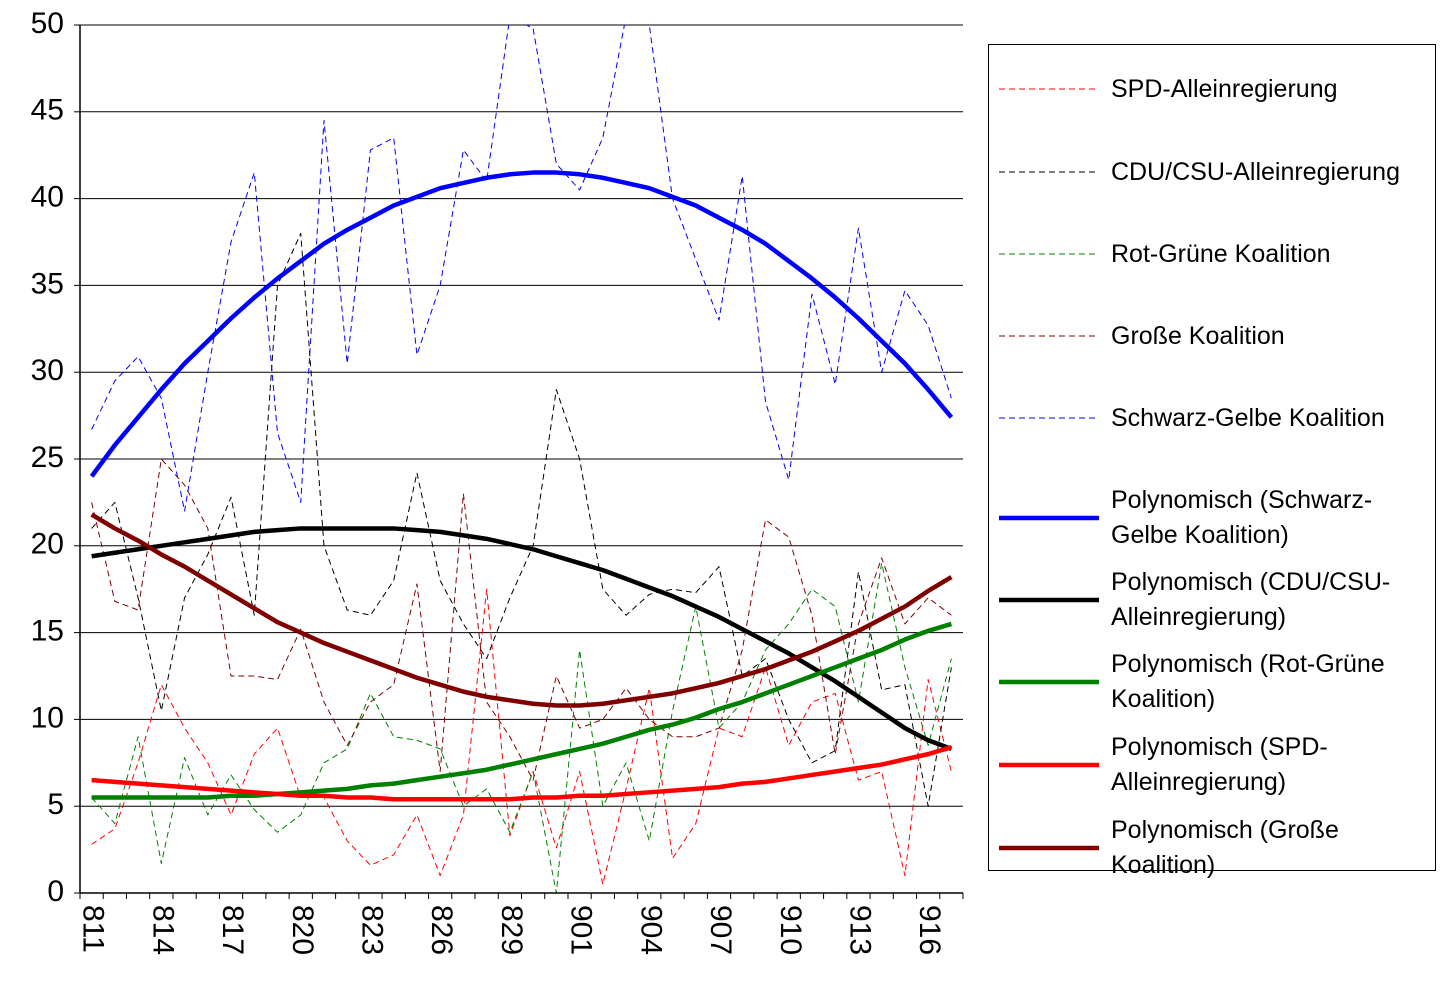 This screenshot has height=983, width=1444. I want to click on y-tick-label: 25, so click(47, 457).